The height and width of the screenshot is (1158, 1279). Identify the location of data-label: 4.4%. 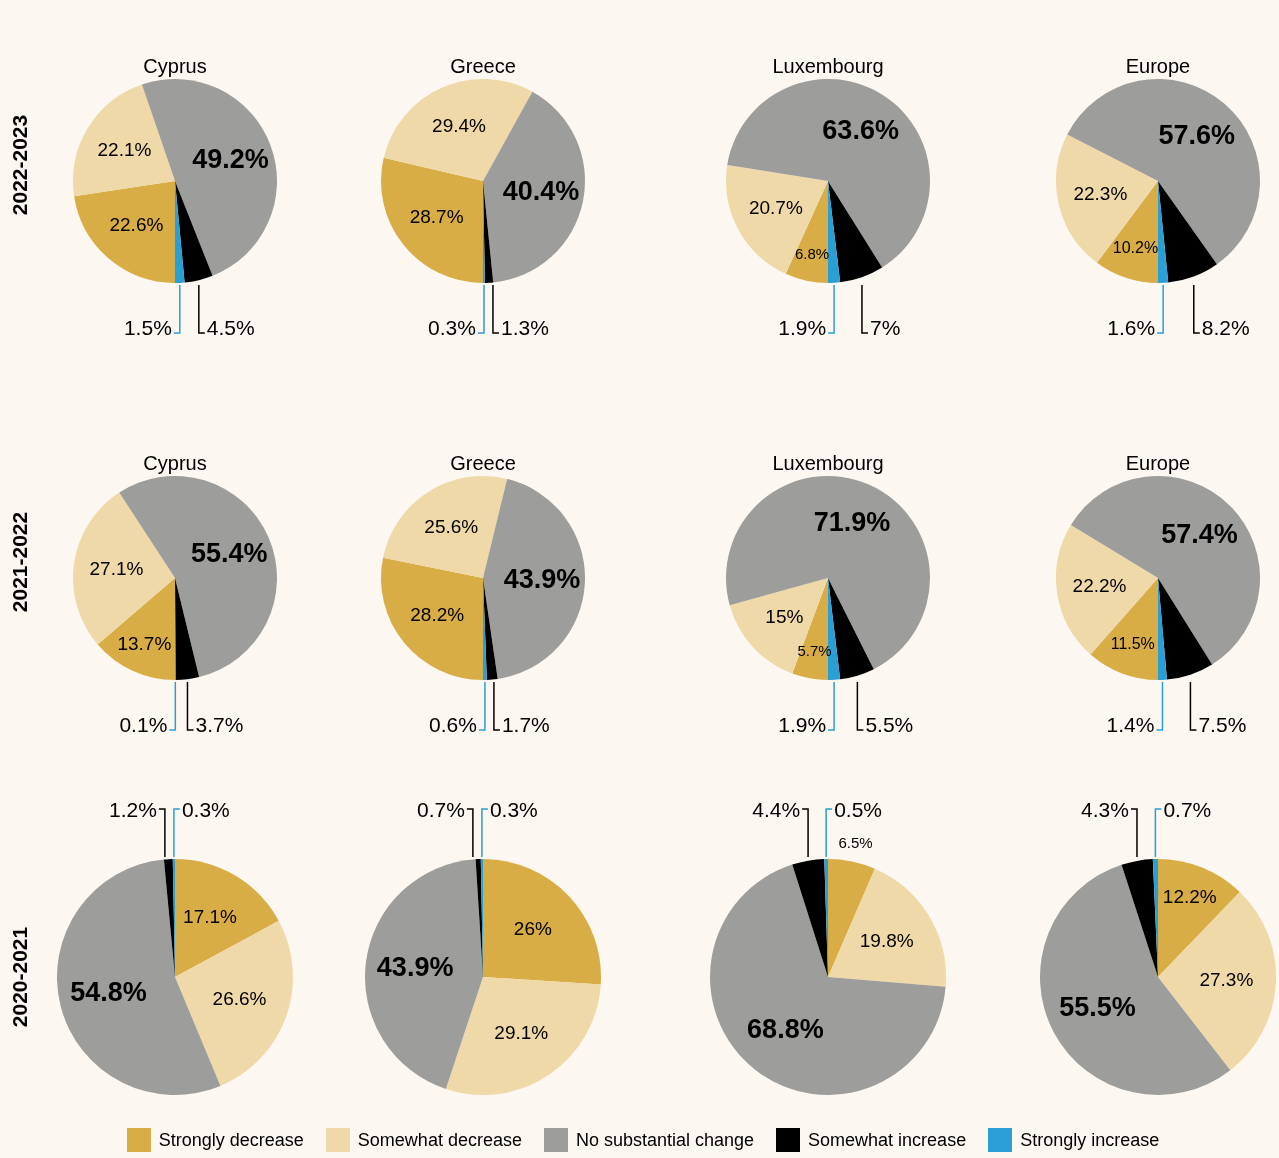
(776, 809).